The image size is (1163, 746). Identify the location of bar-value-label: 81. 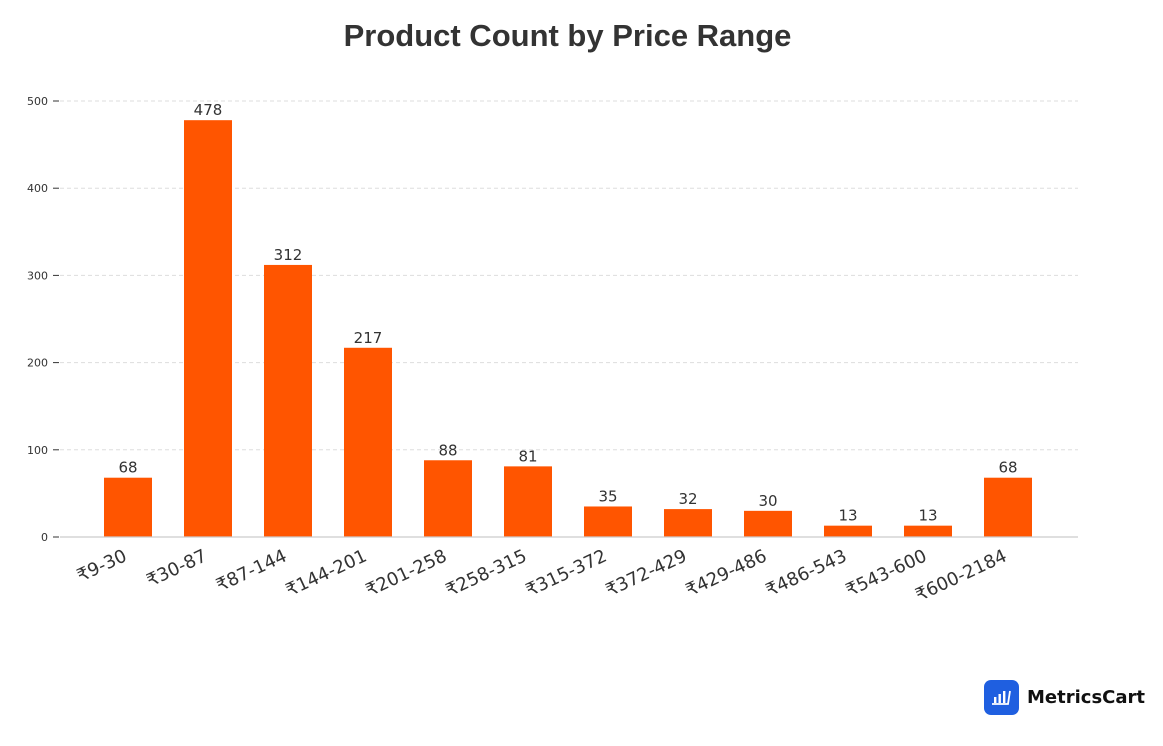
(527, 456).